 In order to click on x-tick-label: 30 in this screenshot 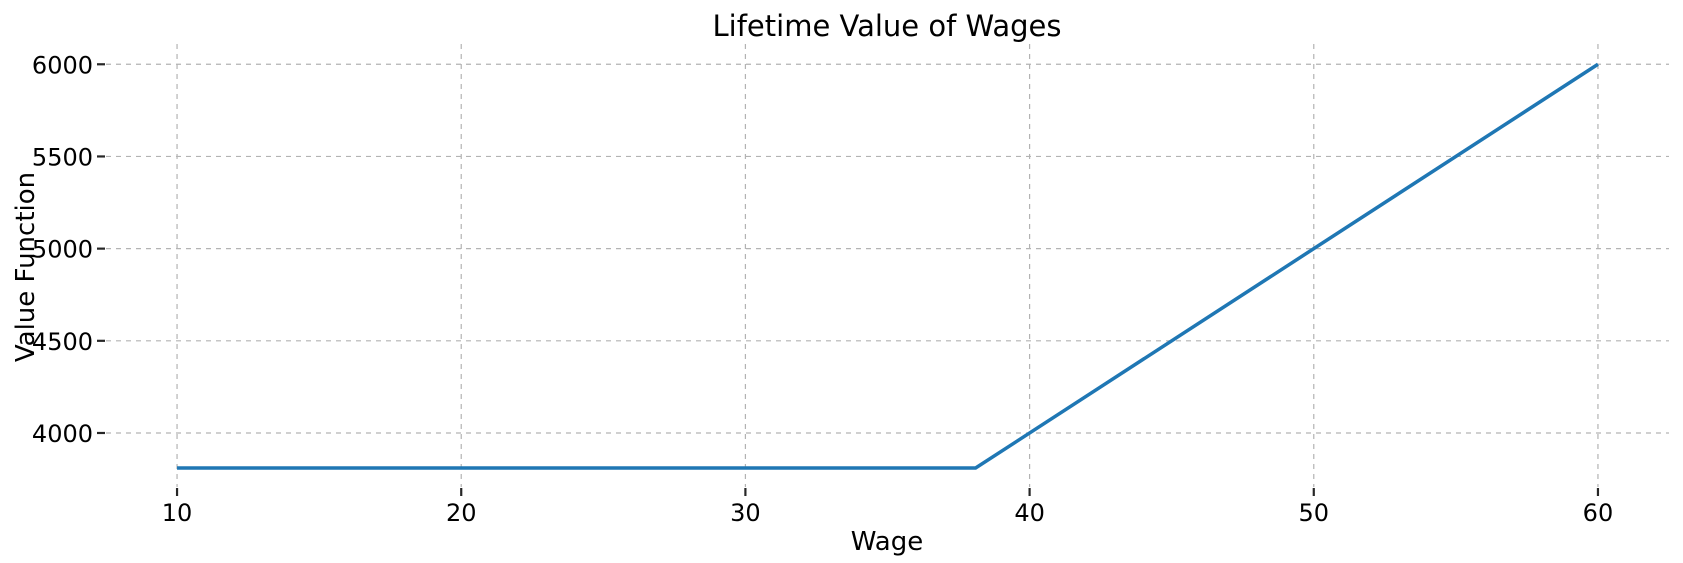, I will do `click(745, 513)`.